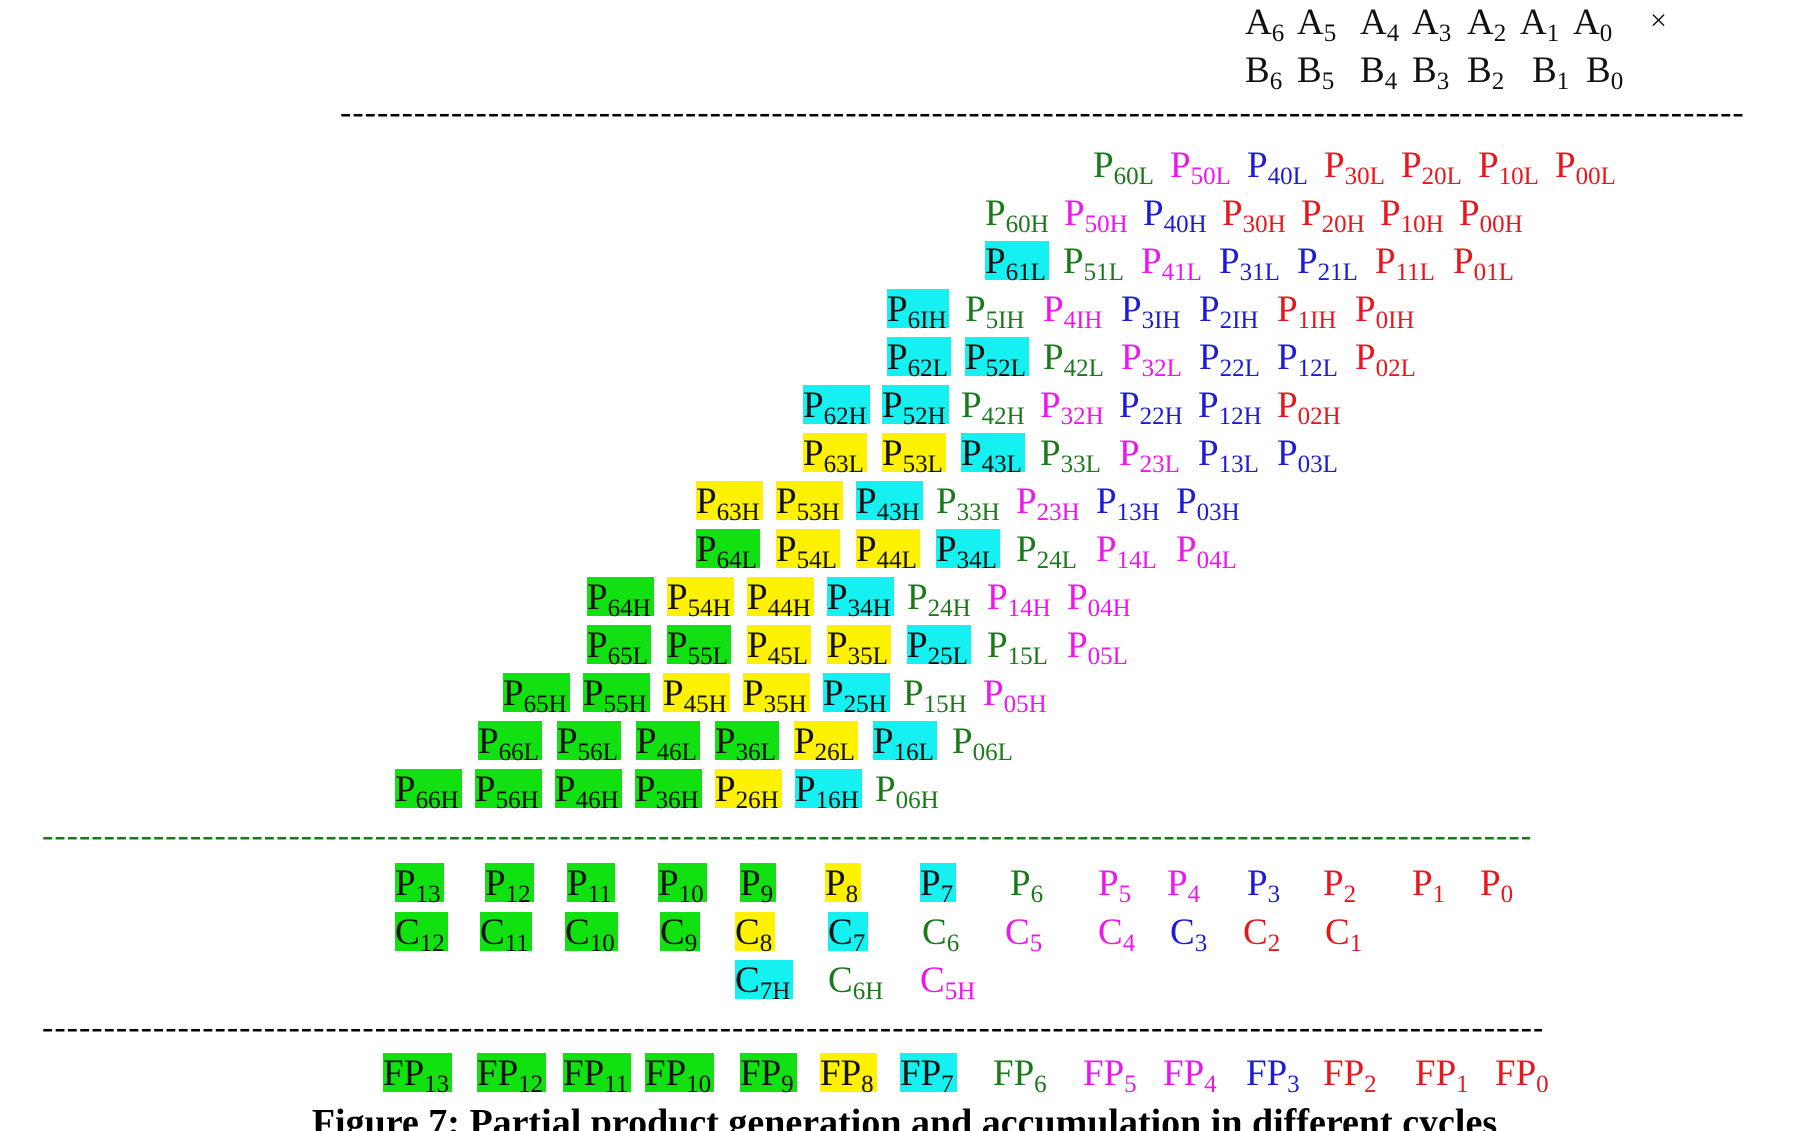  Describe the element at coordinates (757, 800) in the screenshot. I see `partial-product-term-subscript: 26H` at that location.